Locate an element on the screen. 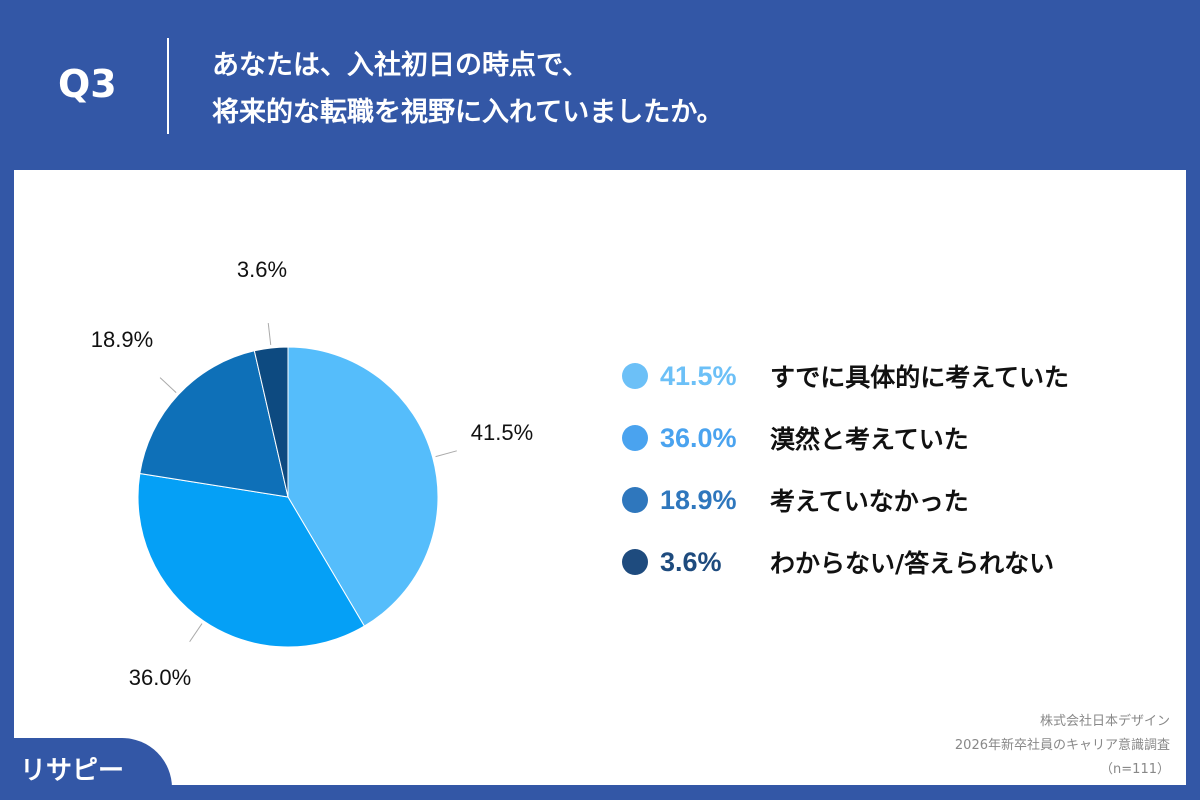 This screenshot has height=800, width=1200. source-note: 株式会社日本デザイン 2026年新卒社員のキャリア意識調査 （n=111） is located at coordinates (1062, 746).